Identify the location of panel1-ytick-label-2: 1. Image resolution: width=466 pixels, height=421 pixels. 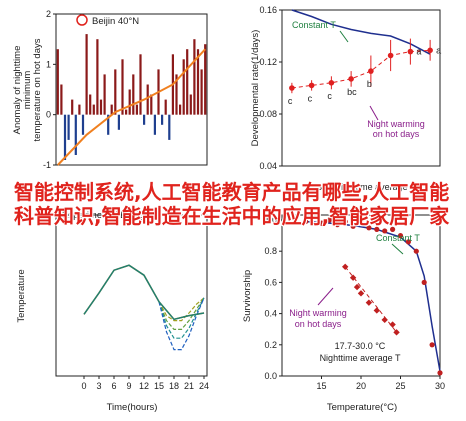
(48, 64).